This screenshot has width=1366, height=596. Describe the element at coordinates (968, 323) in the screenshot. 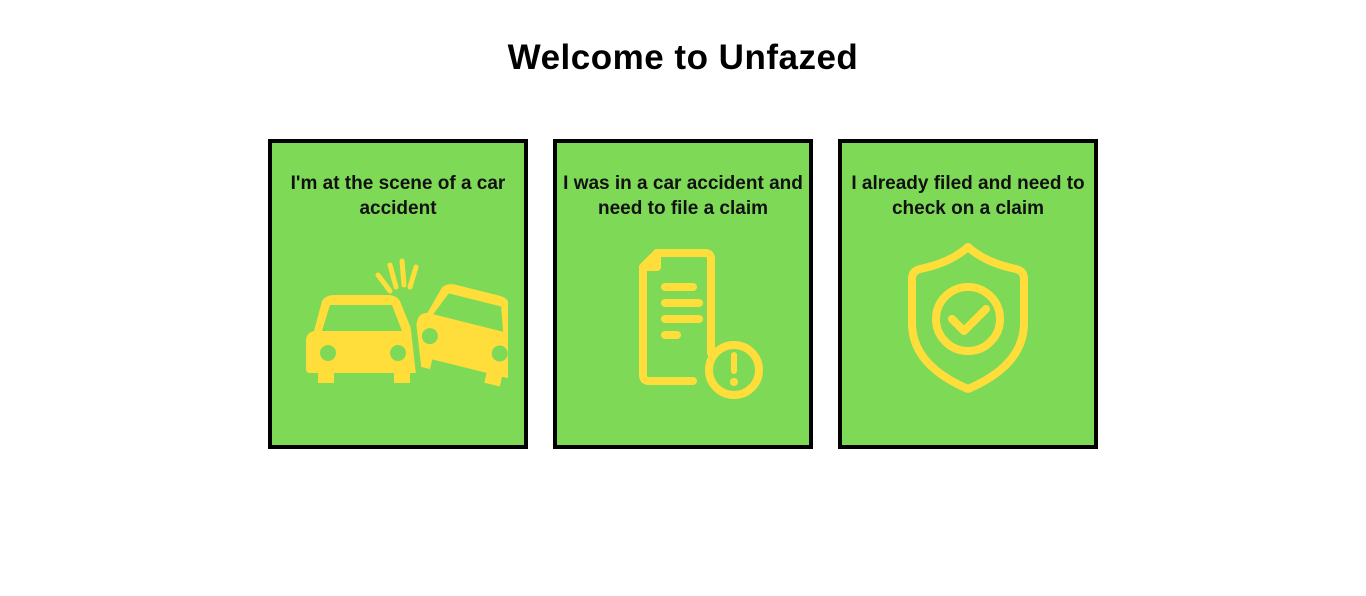

I see `shield-check-icon` at that location.